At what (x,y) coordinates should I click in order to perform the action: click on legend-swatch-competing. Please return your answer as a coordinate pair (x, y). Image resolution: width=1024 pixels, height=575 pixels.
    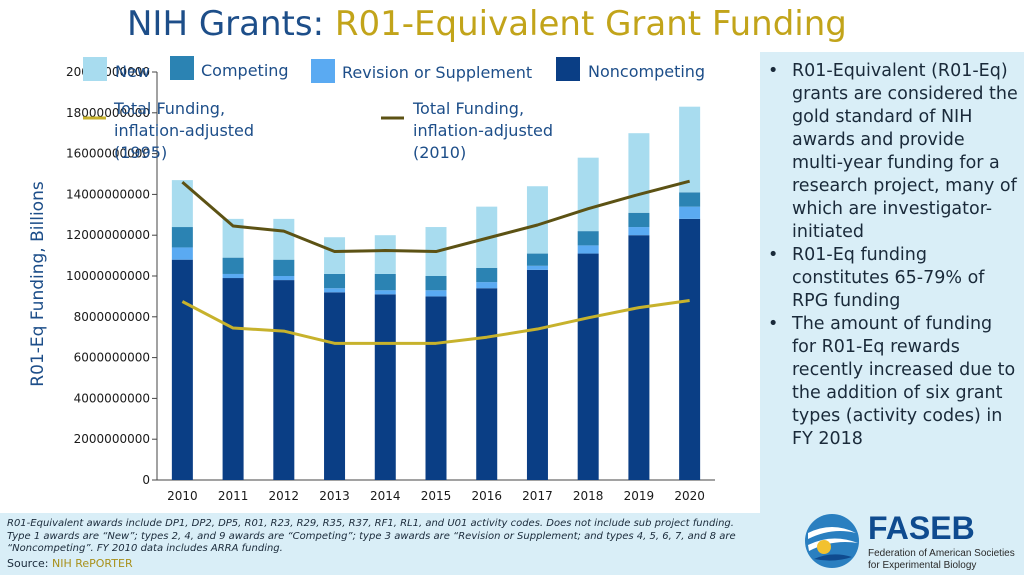
    Looking at the image, I should click on (182, 68).